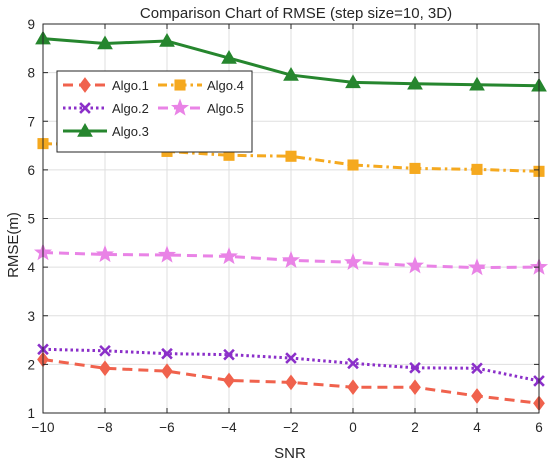 Image resolution: width=550 pixels, height=471 pixels. Describe the element at coordinates (225, 85) in the screenshot. I see `legend-label: Algo.4` at that location.